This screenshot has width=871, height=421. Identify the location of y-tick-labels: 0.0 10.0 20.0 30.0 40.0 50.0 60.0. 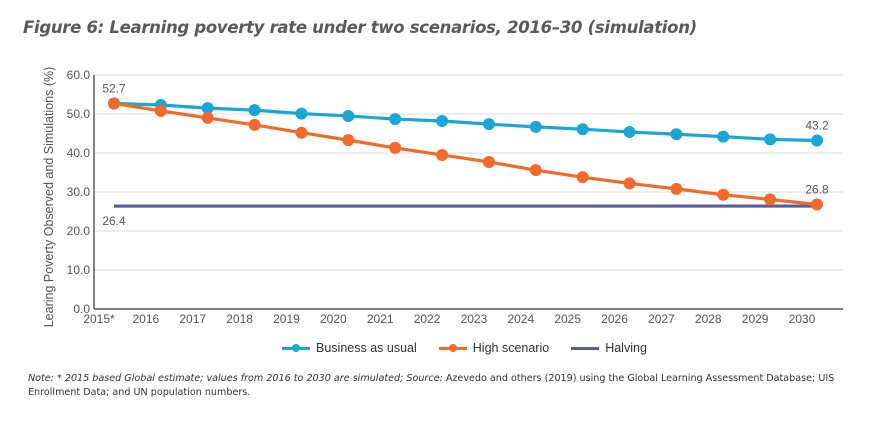
(79, 192).